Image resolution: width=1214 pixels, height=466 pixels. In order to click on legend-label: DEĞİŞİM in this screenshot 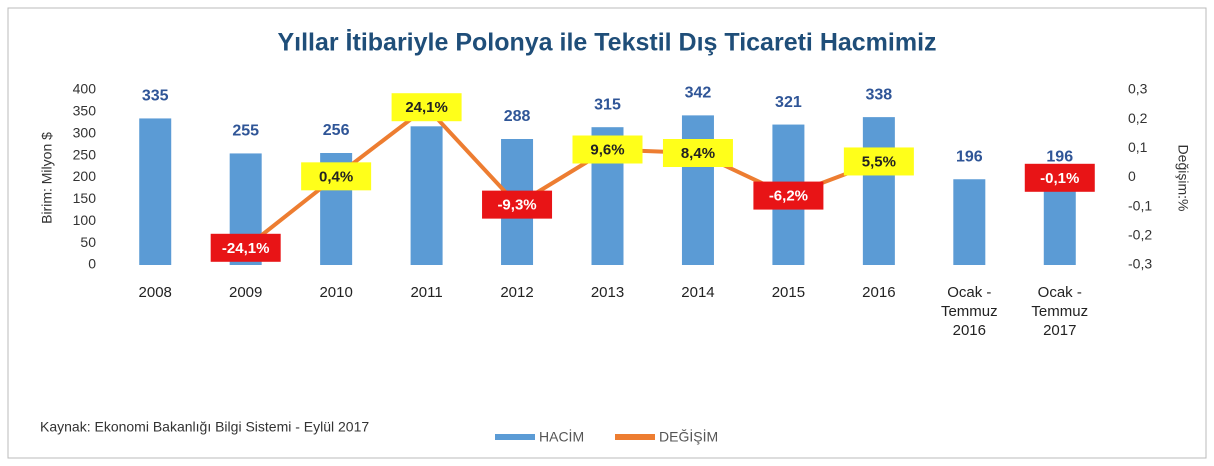, I will do `click(688, 436)`.